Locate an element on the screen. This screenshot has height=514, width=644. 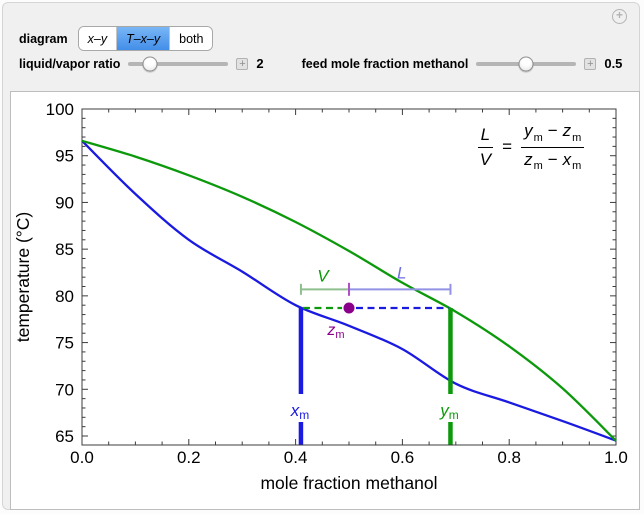
liquid-vapor-ratio-value: 2 is located at coordinates (260, 63).